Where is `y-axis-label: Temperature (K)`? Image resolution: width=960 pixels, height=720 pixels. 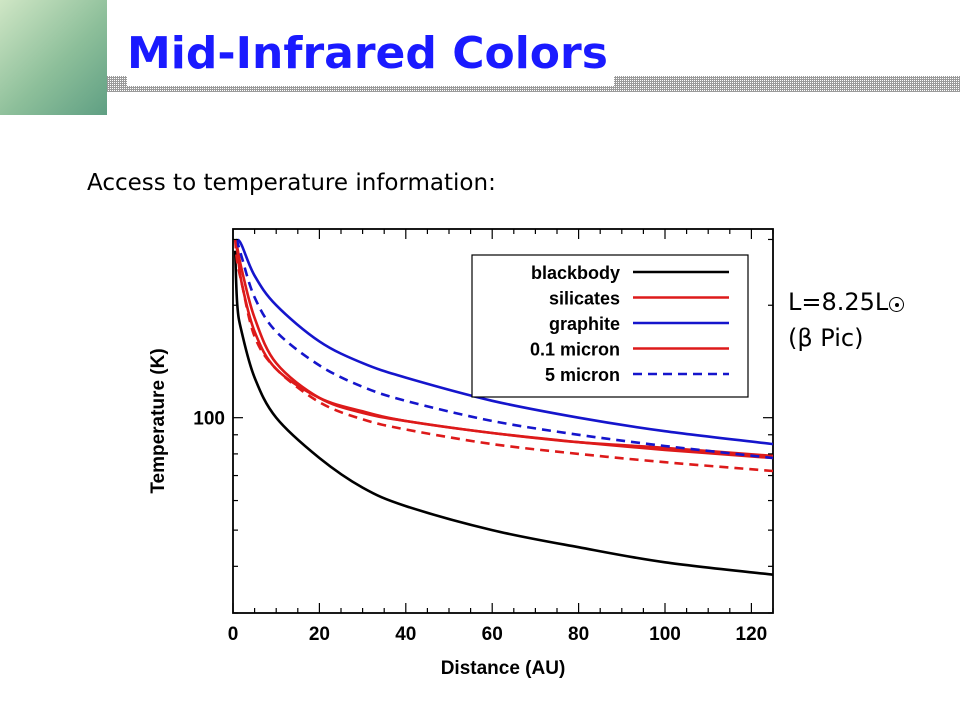 y-axis-label: Temperature (K) is located at coordinates (158, 420).